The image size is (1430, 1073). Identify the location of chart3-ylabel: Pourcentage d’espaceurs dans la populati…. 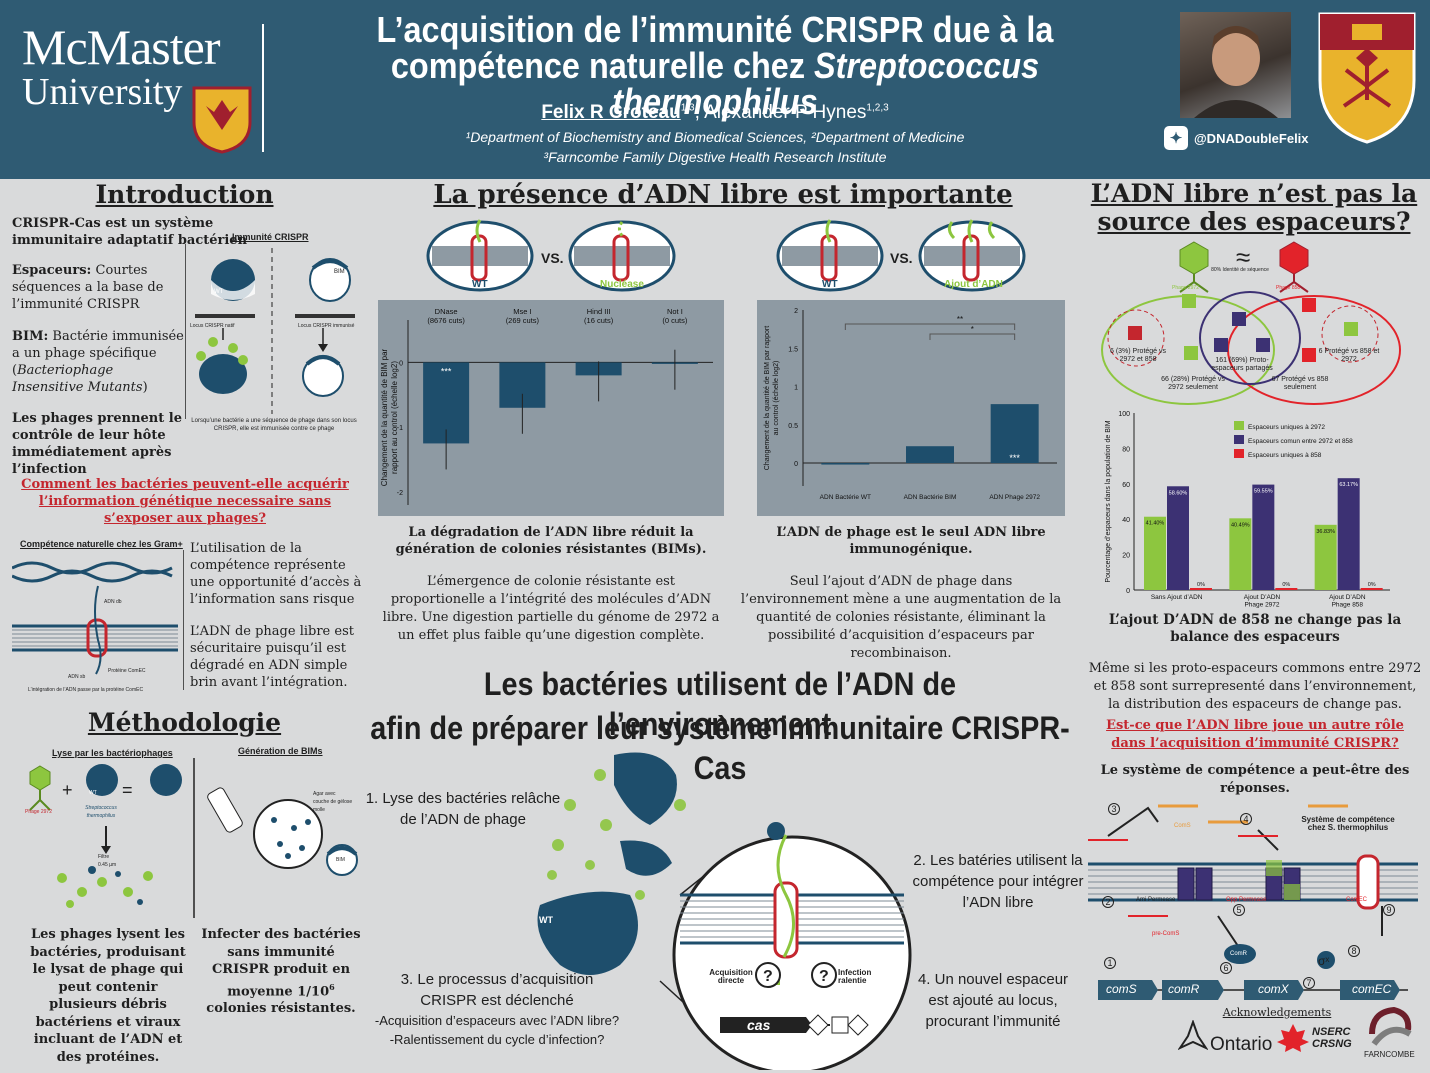
(1108, 501).